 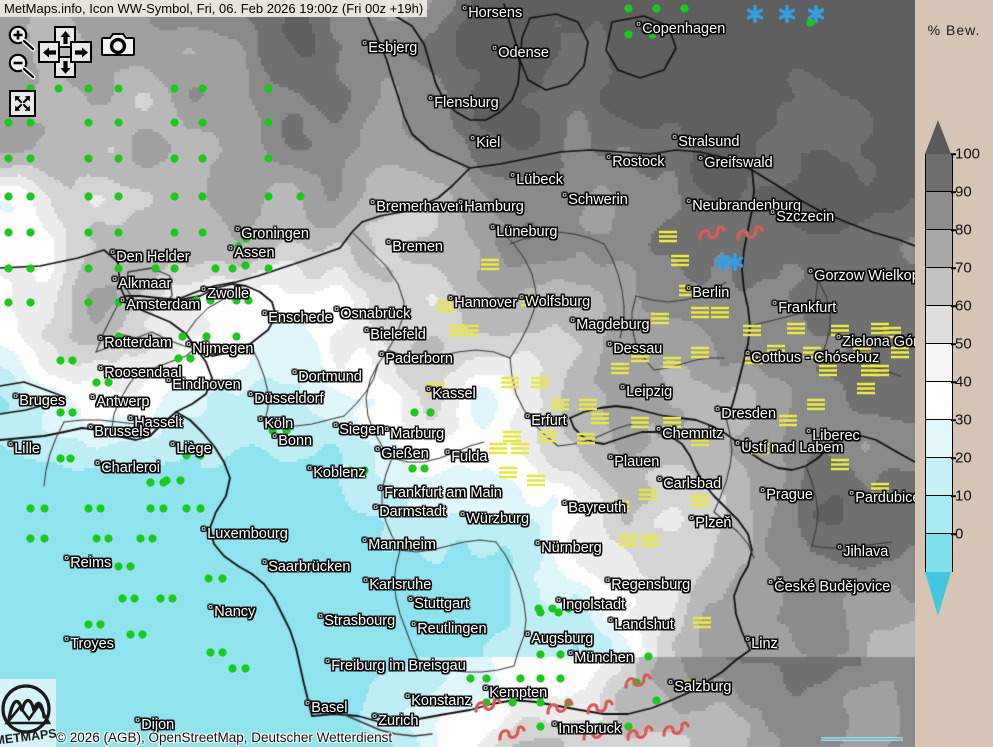 I want to click on zoom-out-icon, so click(x=22, y=66).